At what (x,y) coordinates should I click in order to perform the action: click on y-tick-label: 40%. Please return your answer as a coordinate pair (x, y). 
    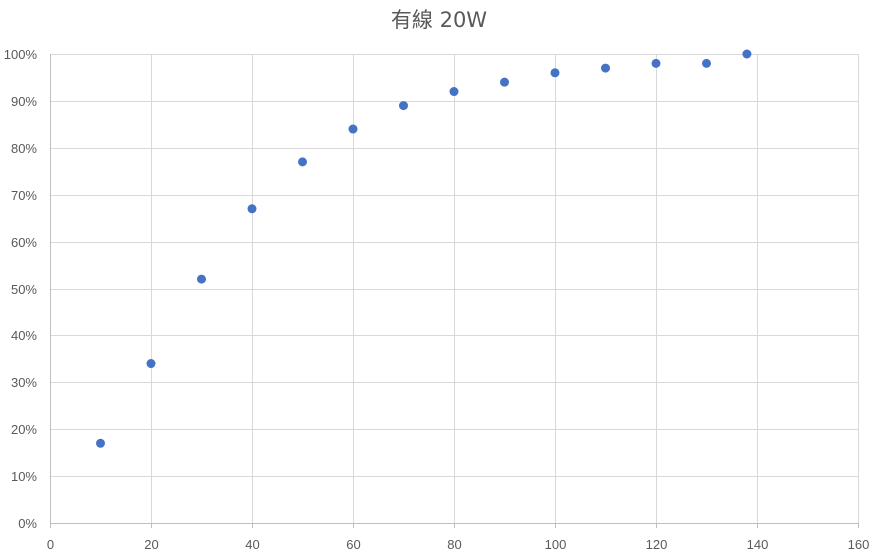
    Looking at the image, I should click on (24, 335).